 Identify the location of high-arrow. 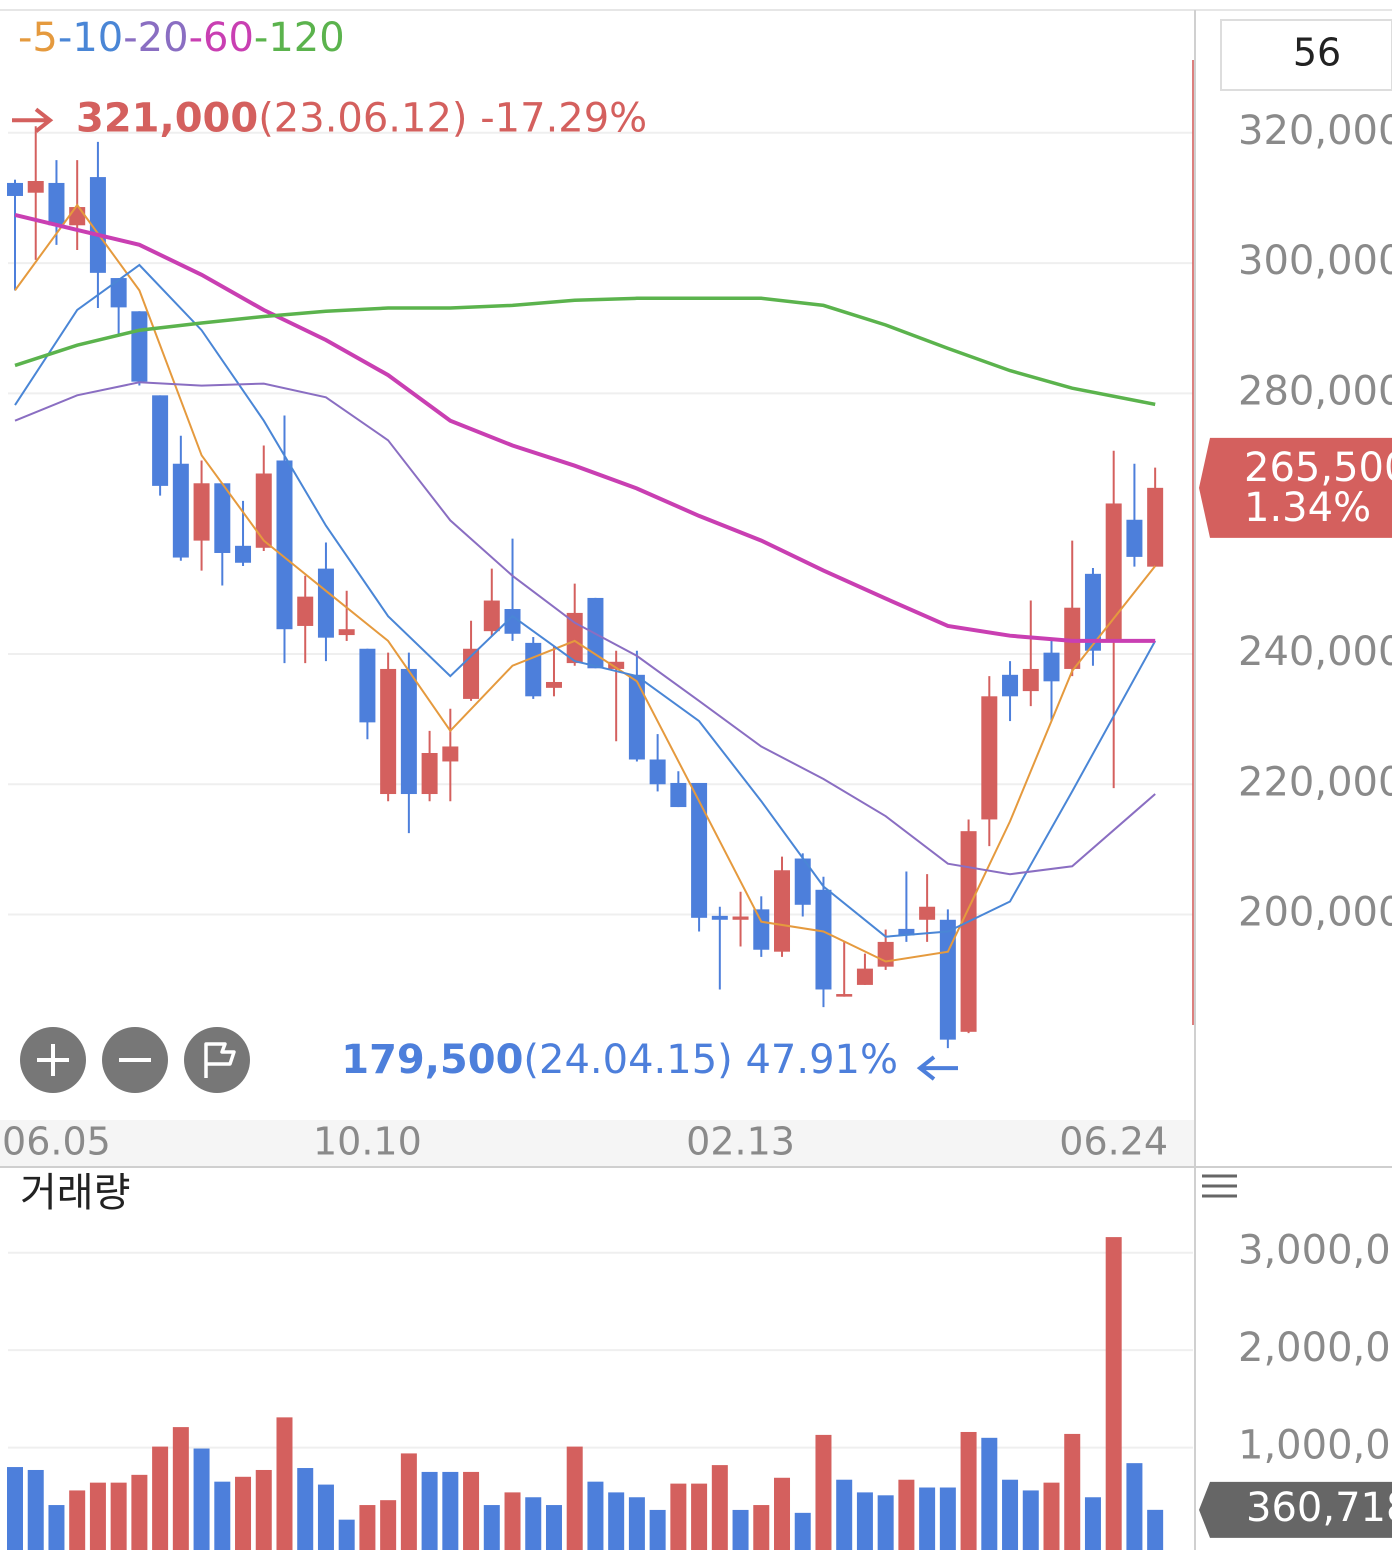
(33, 120).